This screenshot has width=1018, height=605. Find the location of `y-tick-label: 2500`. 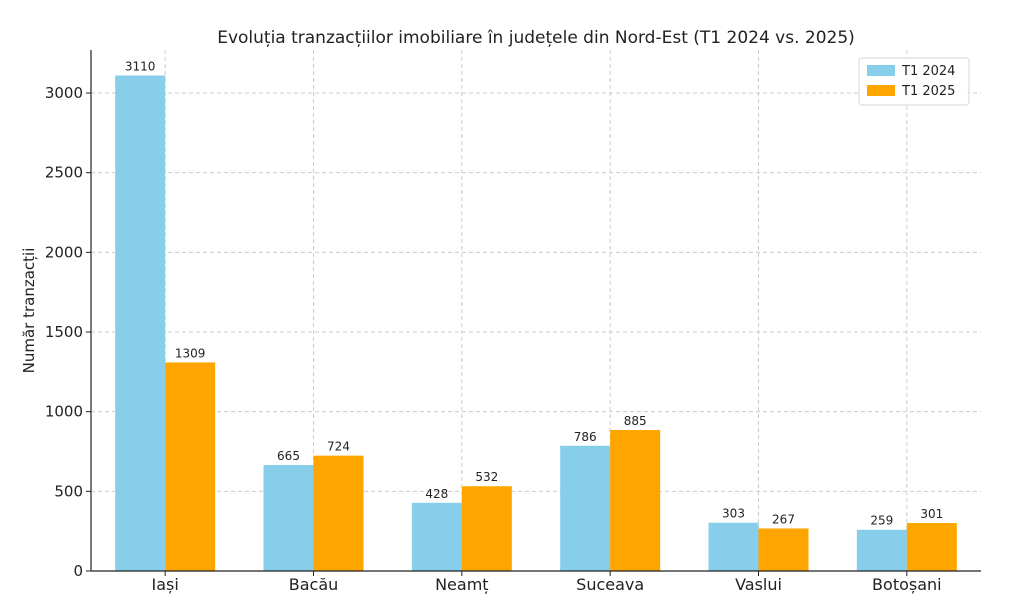

y-tick-label: 2500 is located at coordinates (64, 173).